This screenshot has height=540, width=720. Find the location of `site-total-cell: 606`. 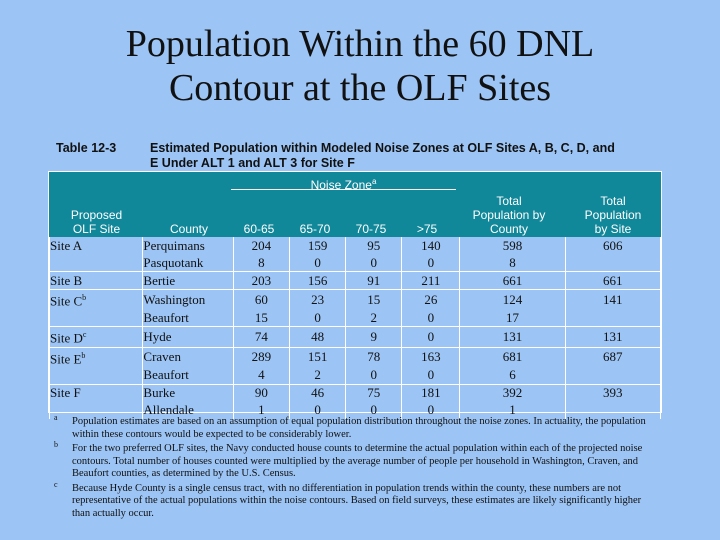

site-total-cell: 606 is located at coordinates (613, 245).